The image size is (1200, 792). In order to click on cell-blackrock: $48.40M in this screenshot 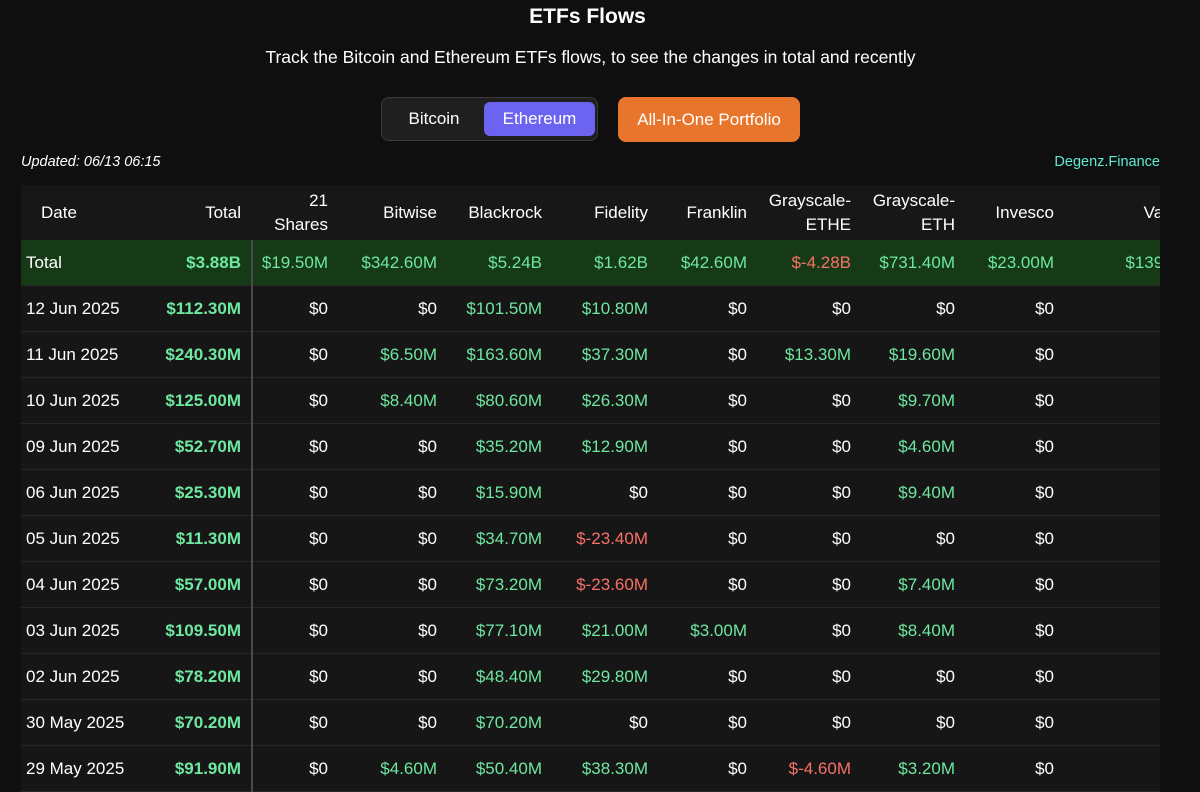, I will do `click(499, 676)`.